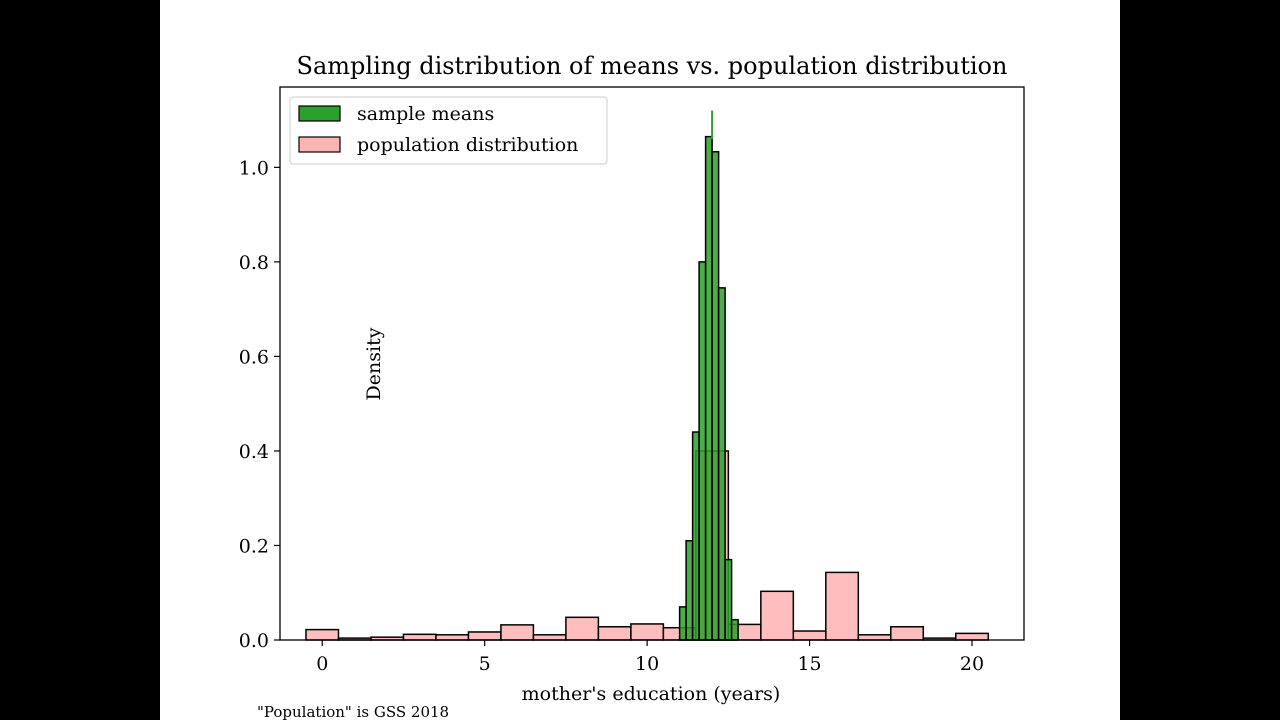  Describe the element at coordinates (647, 664) in the screenshot. I see `x-tick-label-10: 10` at that location.